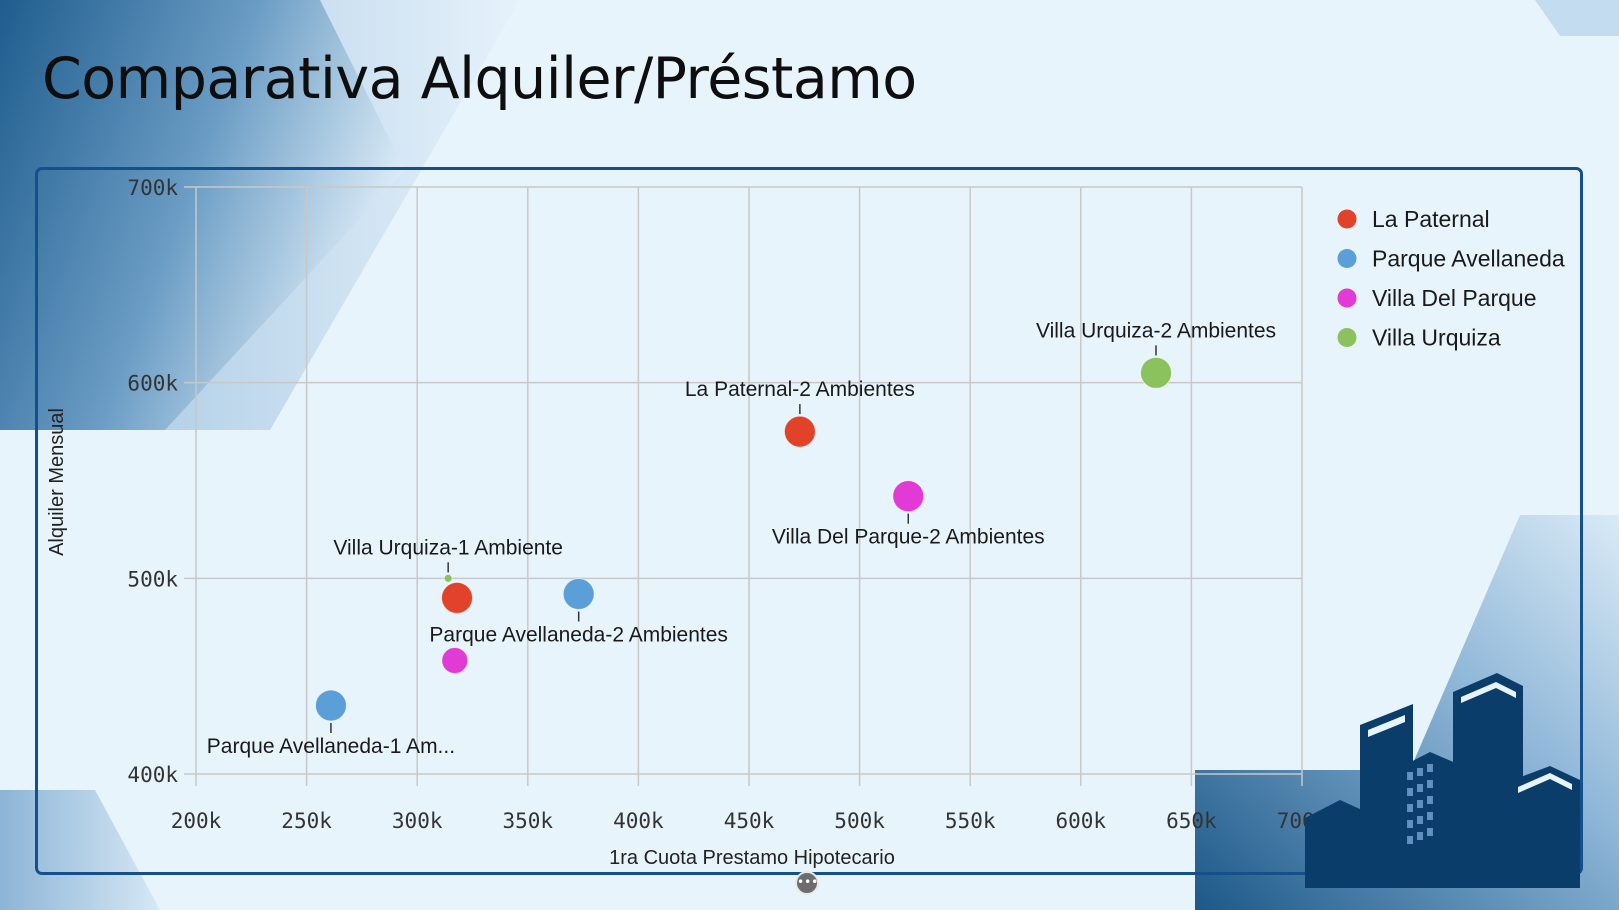 This screenshot has width=1619, height=910. I want to click on y-axis-label: Alquiler Mensual, so click(57, 482).